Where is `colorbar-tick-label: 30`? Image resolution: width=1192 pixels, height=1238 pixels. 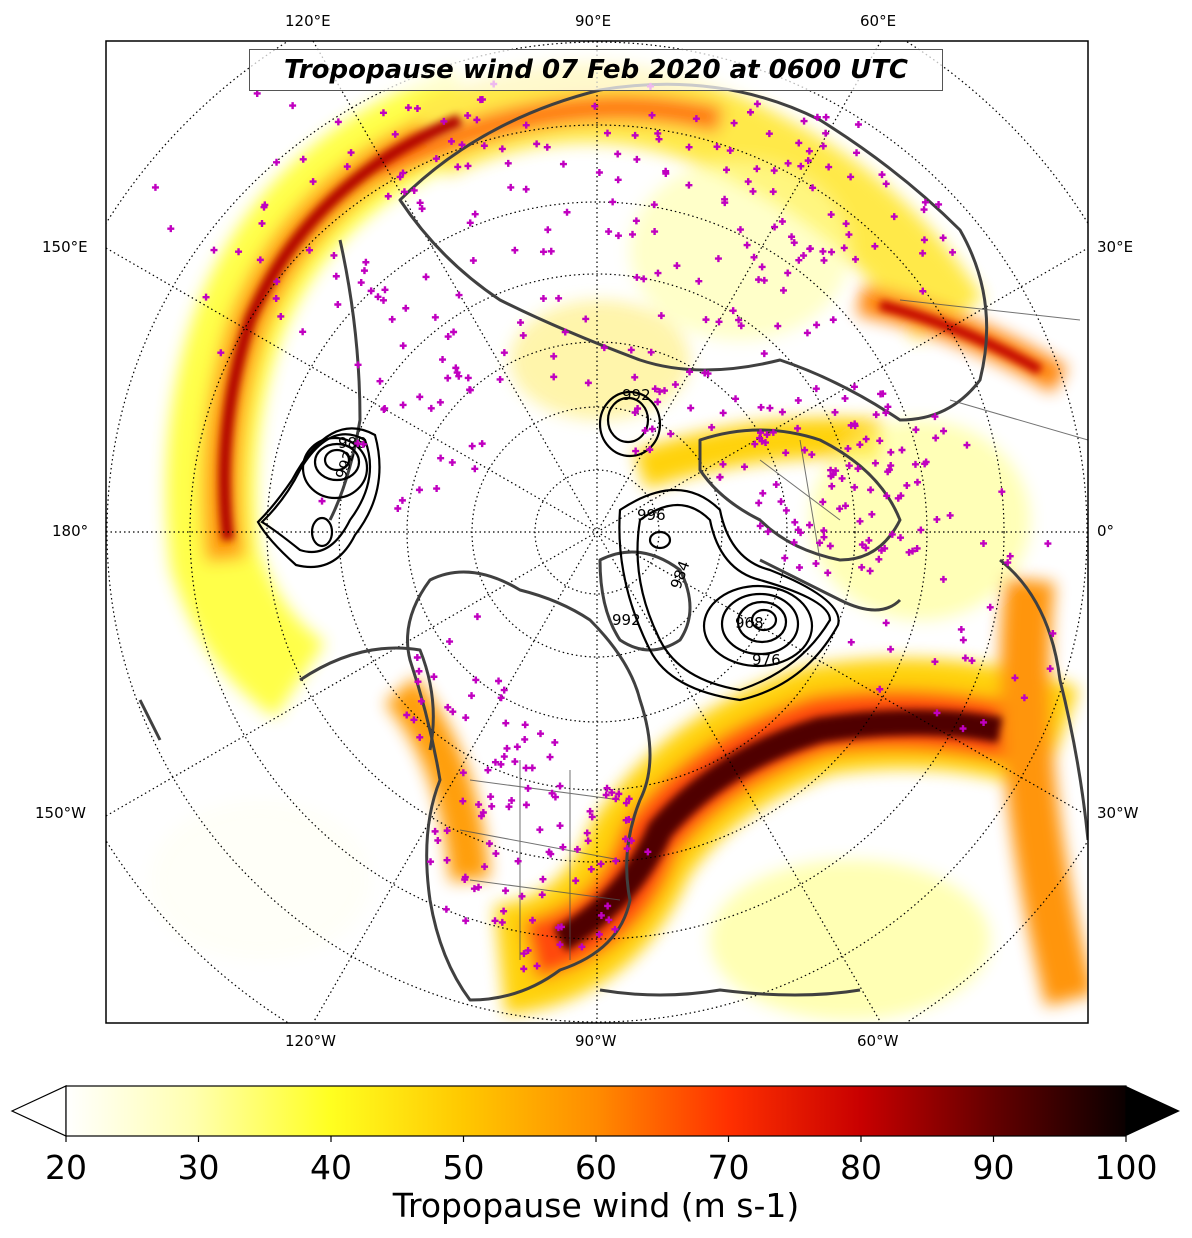
colorbar-tick-label: 30 is located at coordinates (198, 1167).